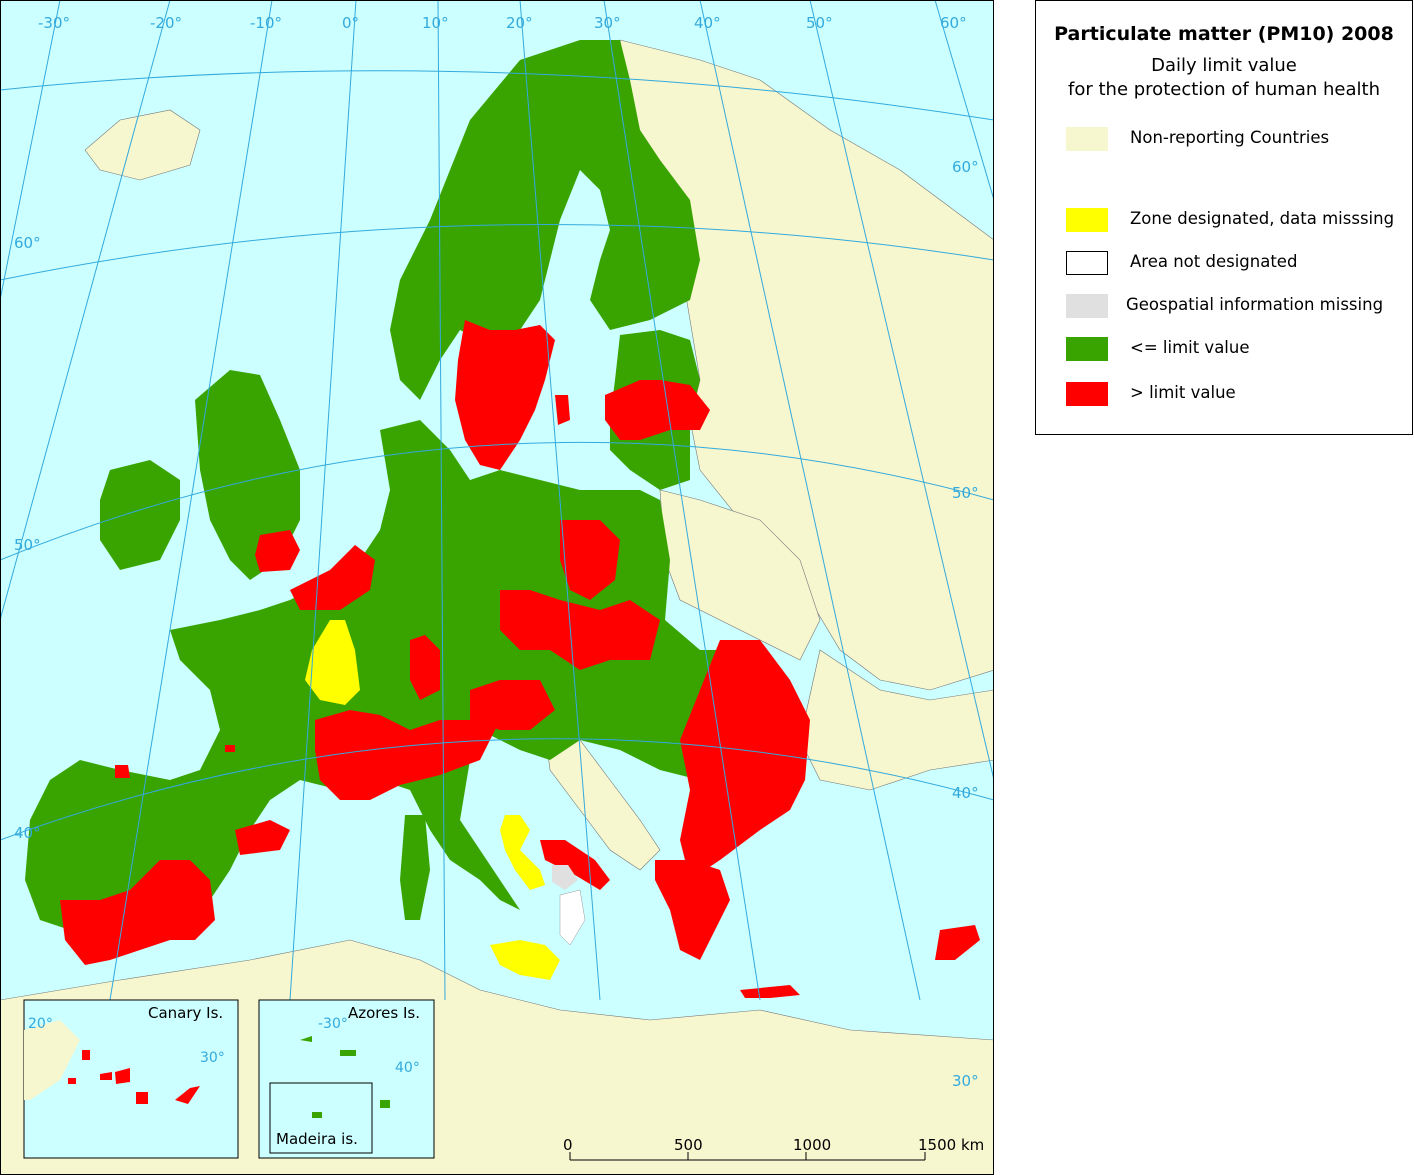 This screenshot has height=1175, width=1414. I want to click on scale-label: 0, so click(568, 1145).